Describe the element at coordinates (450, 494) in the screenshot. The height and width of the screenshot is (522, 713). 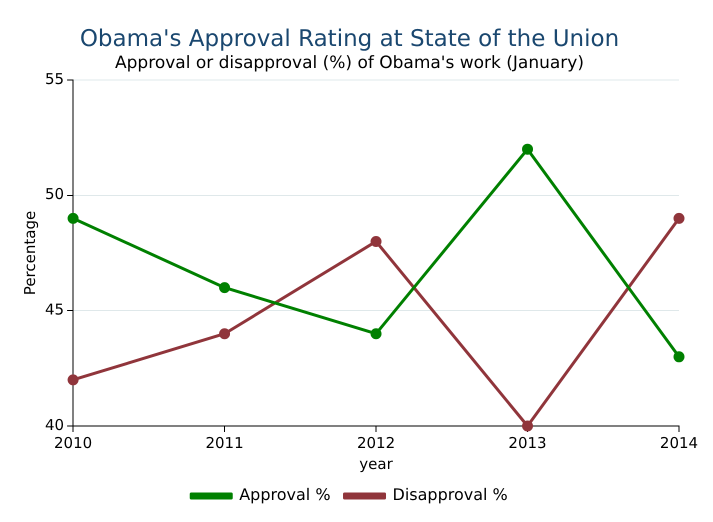
I see `legend-label: Disapproval %` at that location.